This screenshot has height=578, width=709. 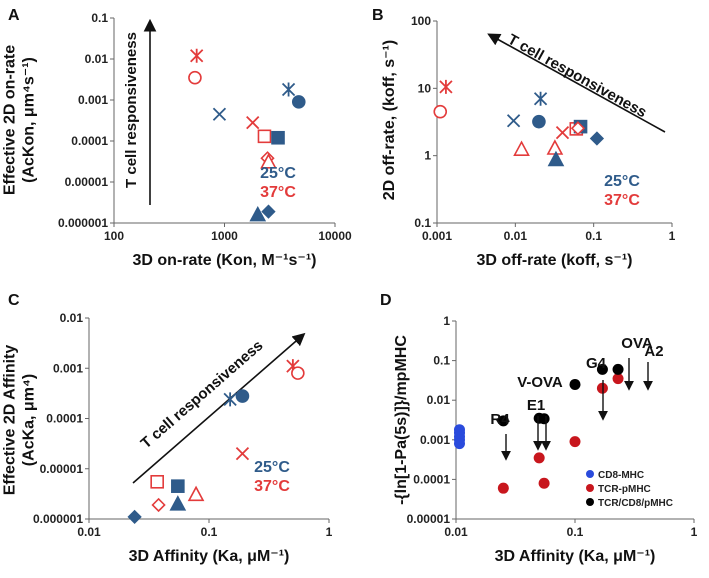 What do you see at coordinates (637, 343) in the screenshot?
I see `annotation-OVA: OVA` at bounding box center [637, 343].